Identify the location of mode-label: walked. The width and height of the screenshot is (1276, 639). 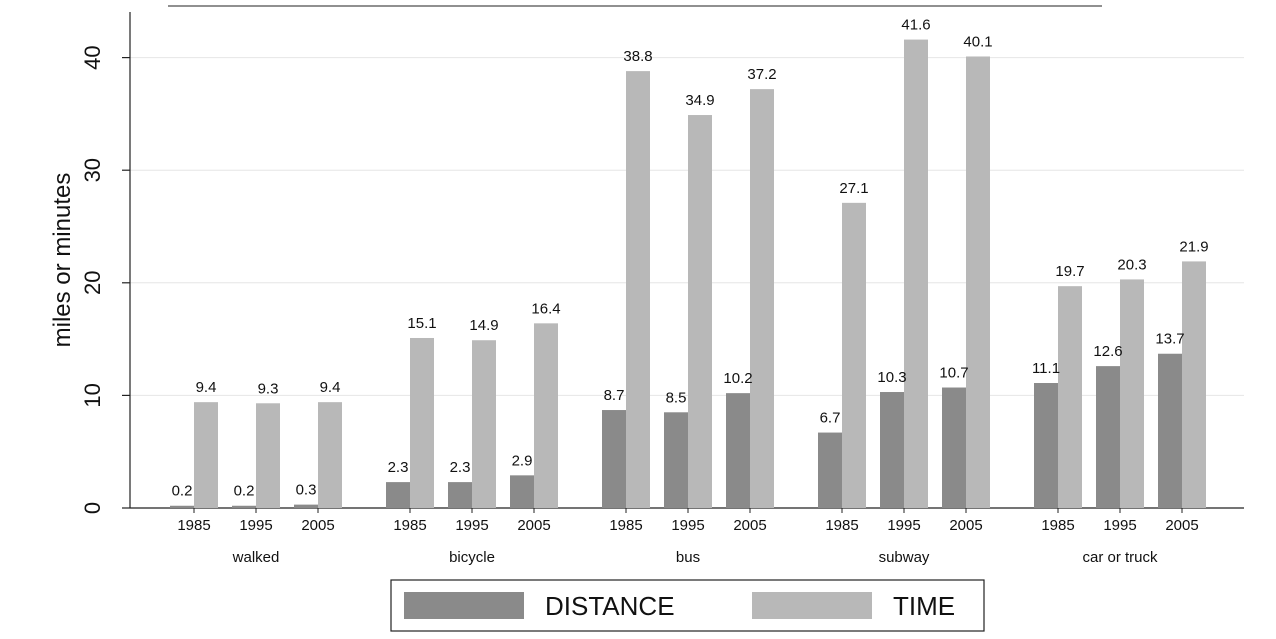
(256, 557).